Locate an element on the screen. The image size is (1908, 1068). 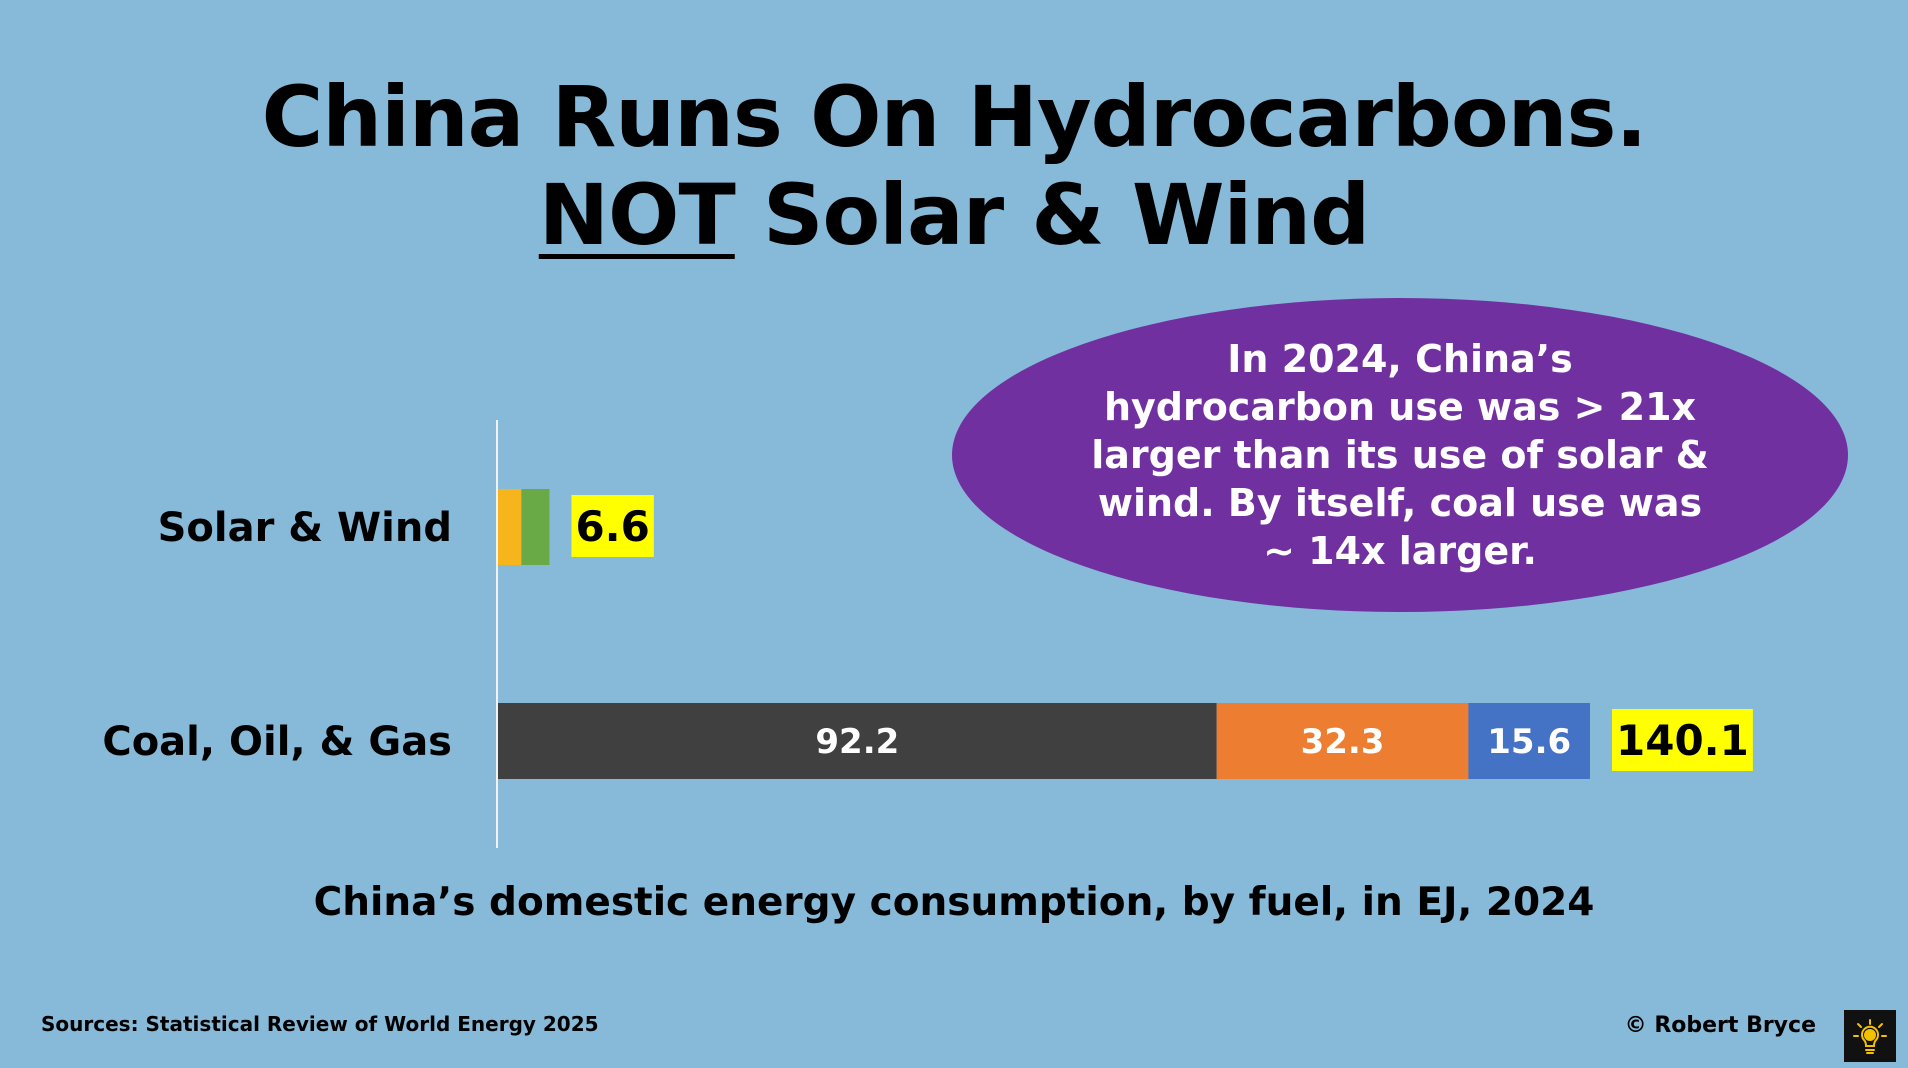
page-title-line-2: NOT Solar & Wind is located at coordinates (954, 215).